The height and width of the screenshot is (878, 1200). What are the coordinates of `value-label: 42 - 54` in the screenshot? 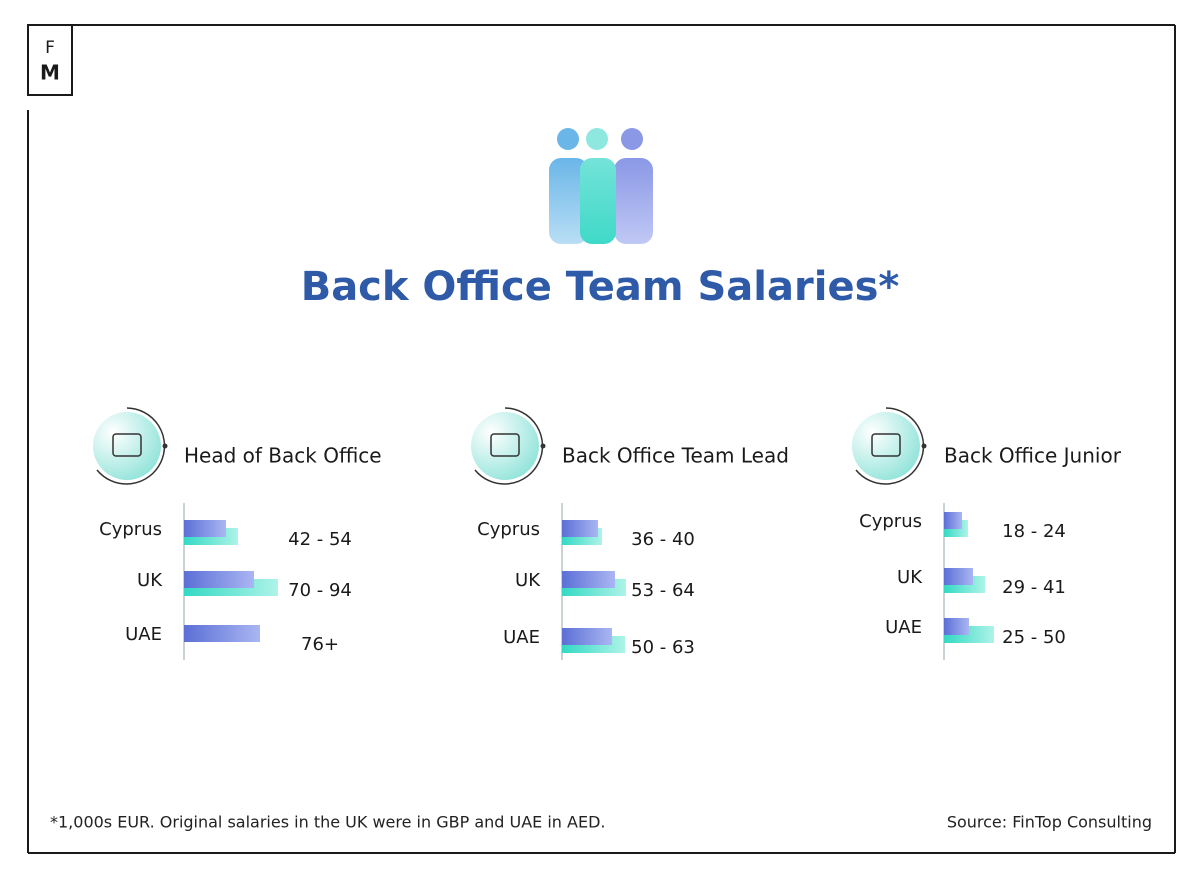 It's located at (320, 539).